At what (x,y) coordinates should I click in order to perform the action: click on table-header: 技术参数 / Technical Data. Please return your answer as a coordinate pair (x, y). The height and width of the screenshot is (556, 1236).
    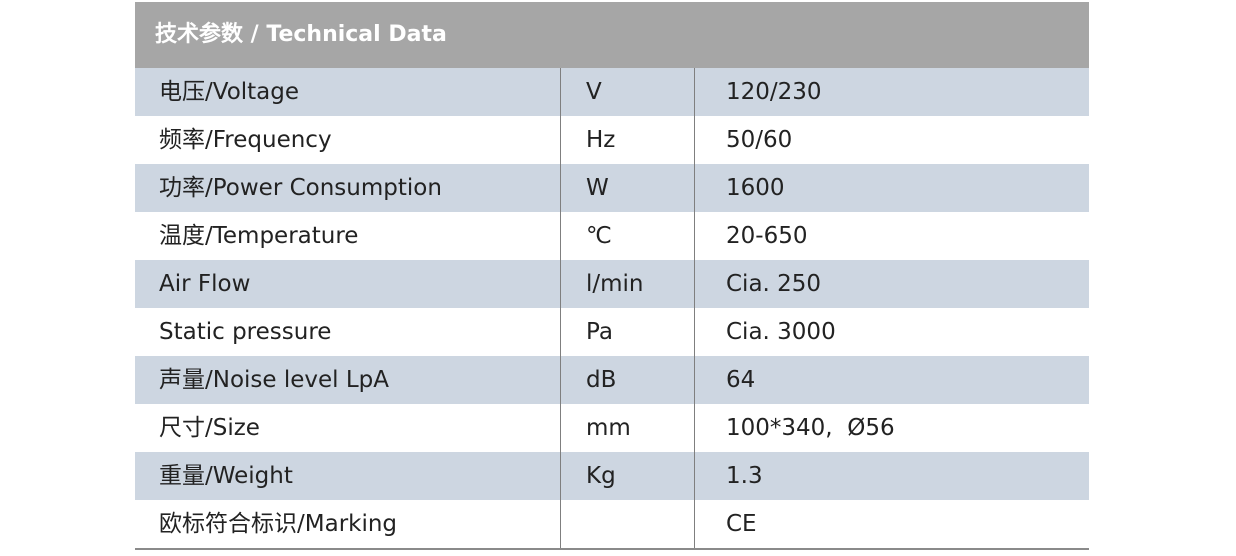
    Looking at the image, I should click on (612, 35).